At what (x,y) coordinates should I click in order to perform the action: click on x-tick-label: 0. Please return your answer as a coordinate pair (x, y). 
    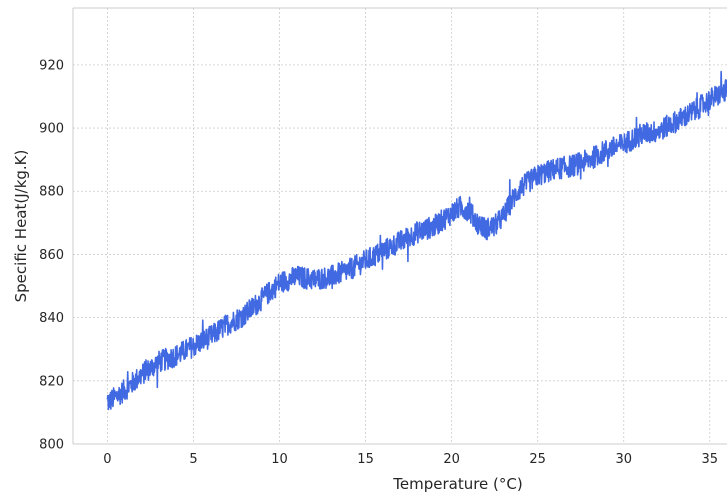
    Looking at the image, I should click on (107, 459).